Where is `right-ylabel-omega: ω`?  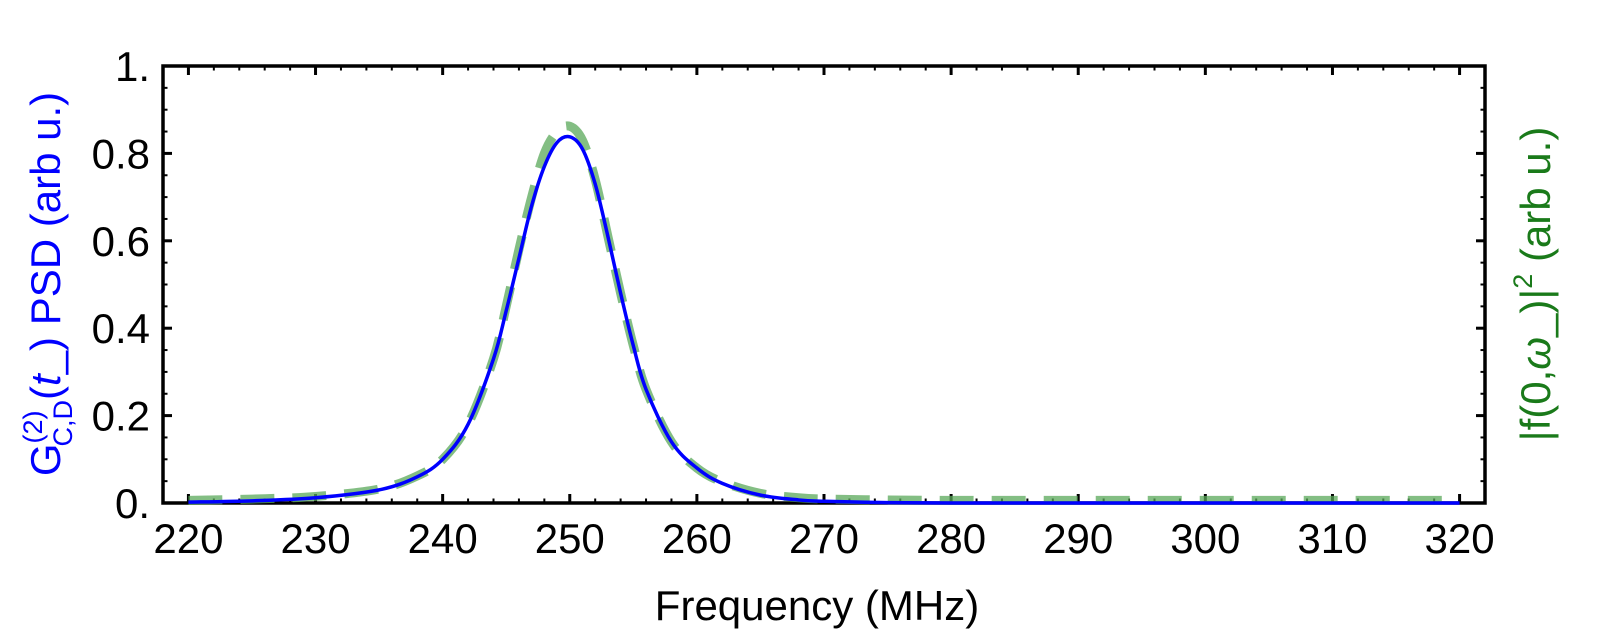
right-ylabel-omega: ω is located at coordinates (1535, 353).